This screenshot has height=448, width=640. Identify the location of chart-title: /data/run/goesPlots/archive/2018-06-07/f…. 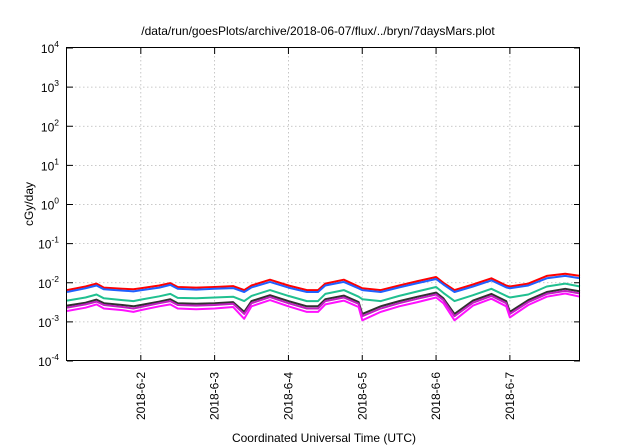
(318, 31).